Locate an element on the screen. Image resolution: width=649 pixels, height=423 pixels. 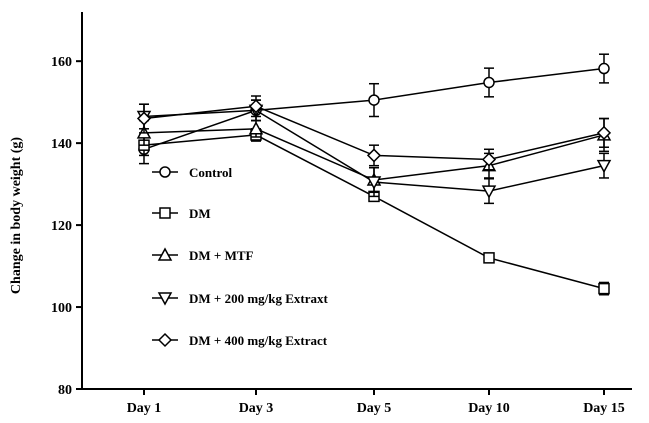
x-tick-label: Day 5 is located at coordinates (374, 408).